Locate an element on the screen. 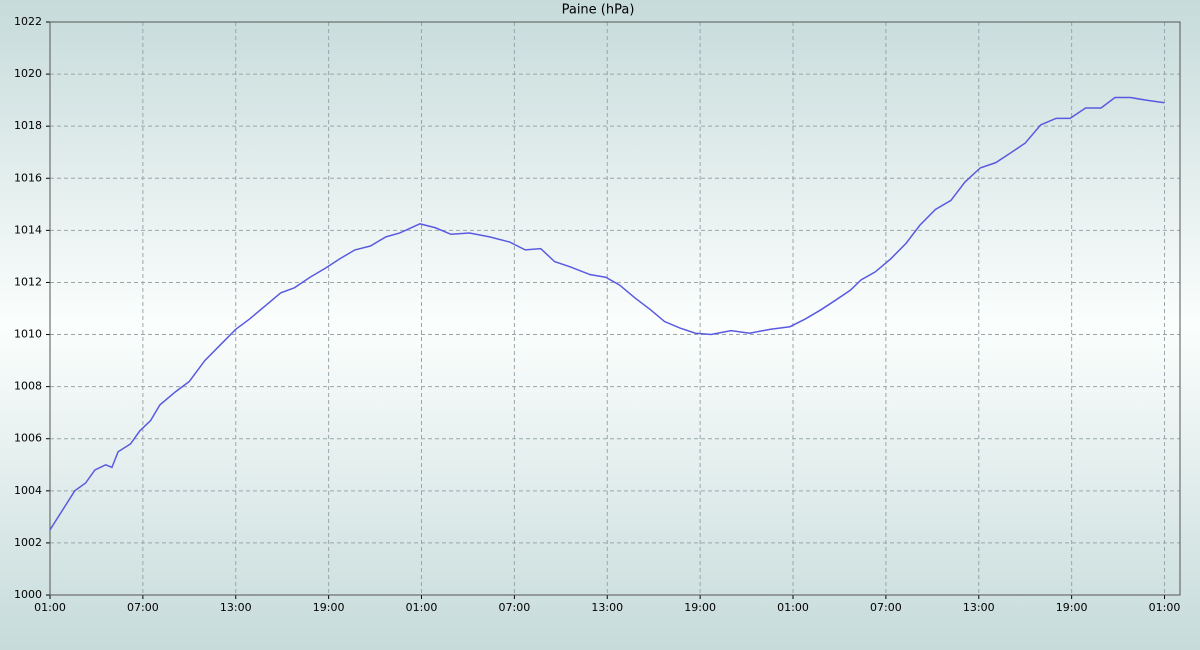 This screenshot has width=1200, height=650. y-tick-label: 1016 is located at coordinates (28, 177).